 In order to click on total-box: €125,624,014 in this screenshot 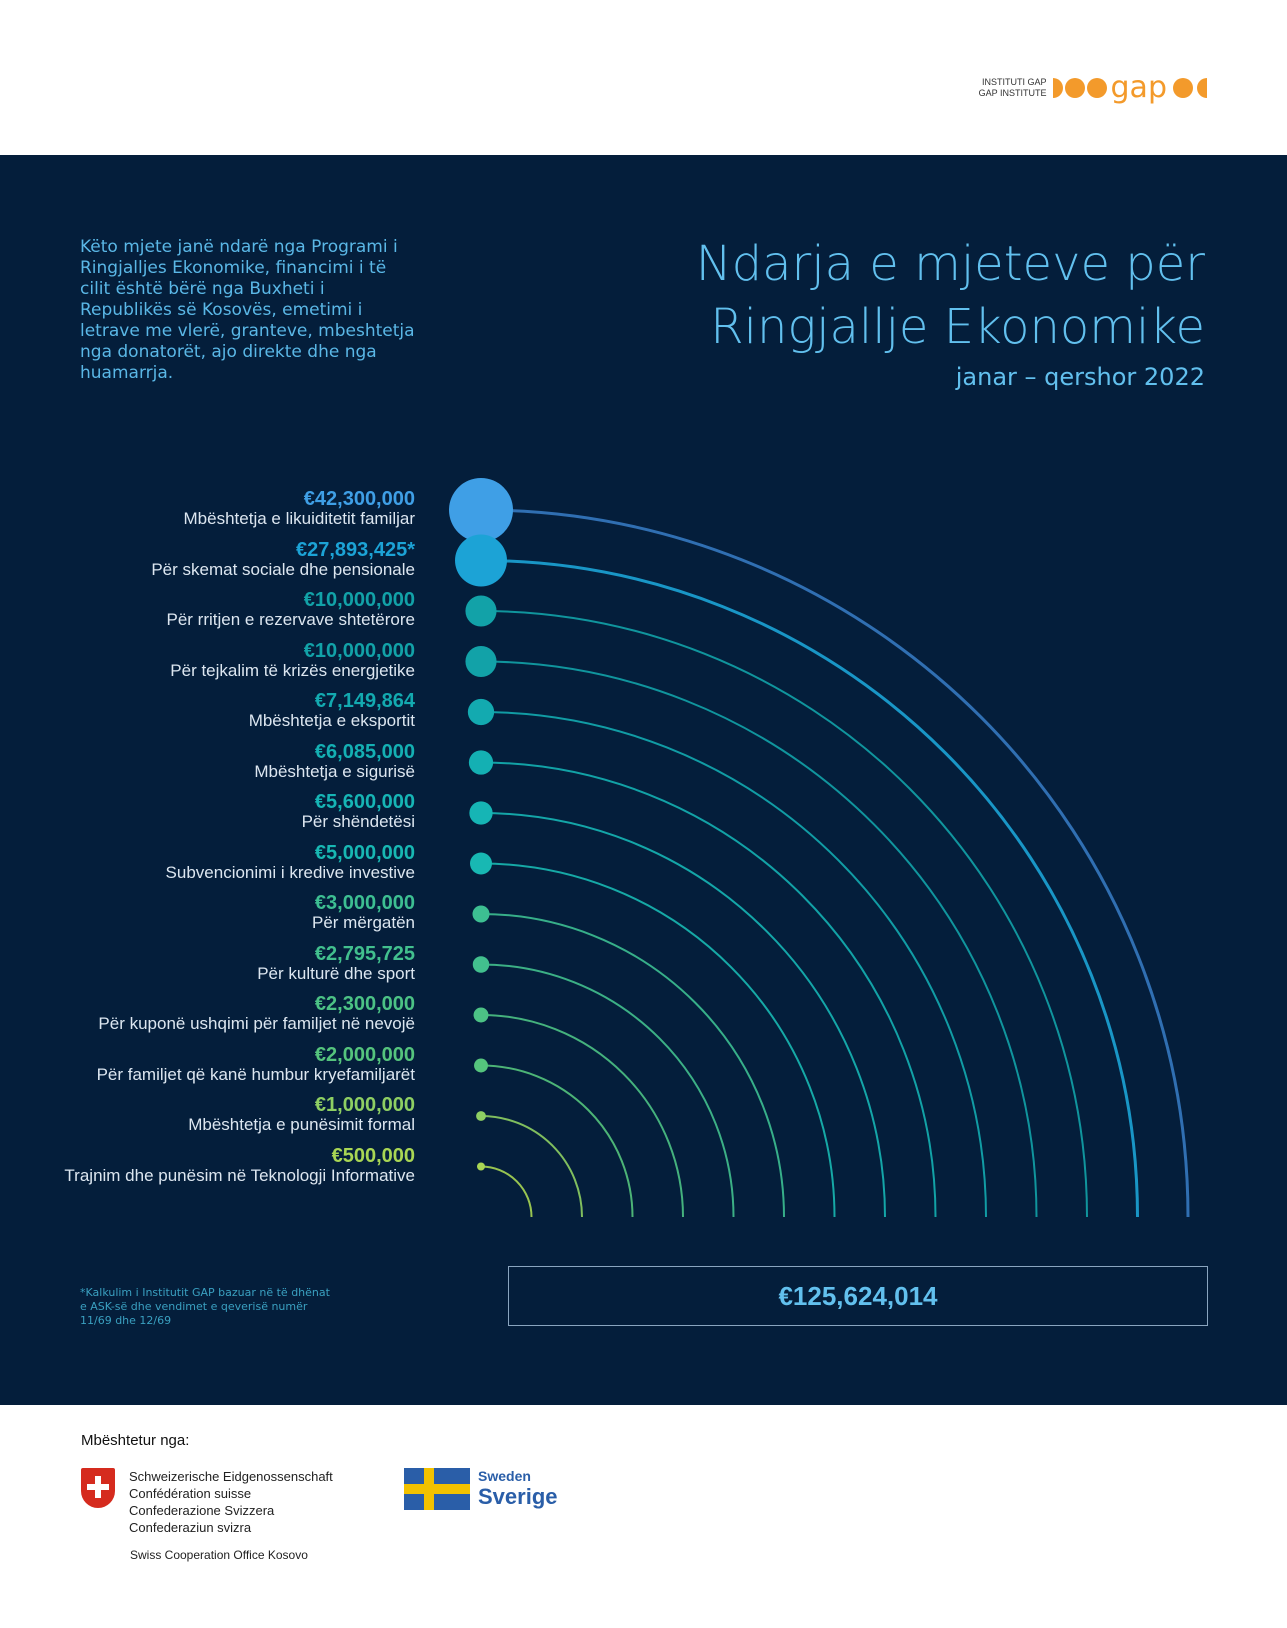, I will do `click(858, 1296)`.